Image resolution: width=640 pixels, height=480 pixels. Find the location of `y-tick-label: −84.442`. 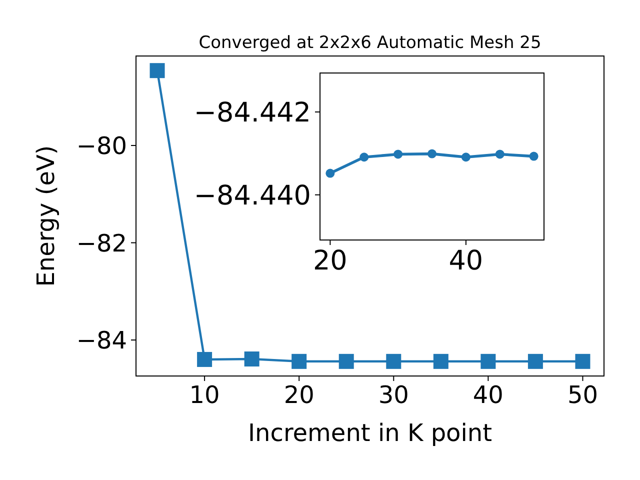

y-tick-label: −84.442 is located at coordinates (252, 113).